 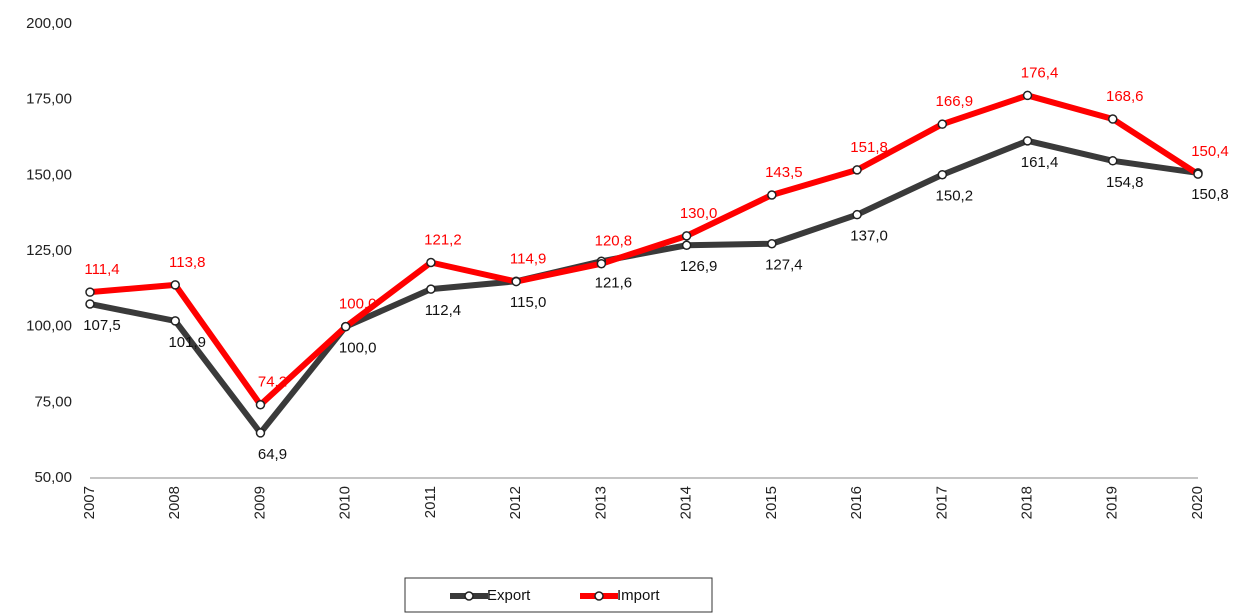 What do you see at coordinates (528, 302) in the screenshot?
I see `data-label: 115,0` at bounding box center [528, 302].